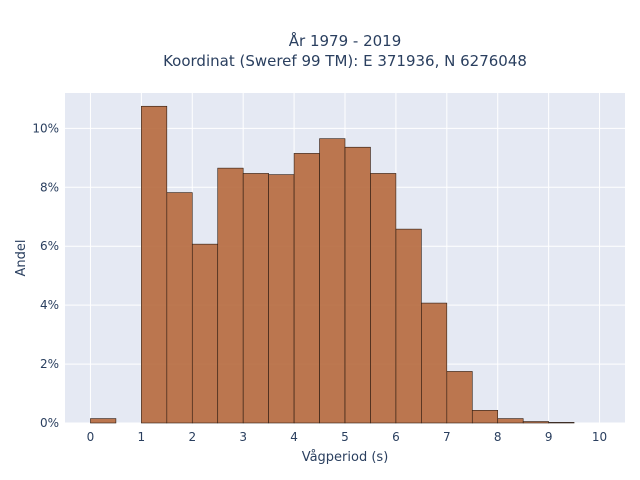  I want to click on x-tick-label: 5, so click(345, 437).